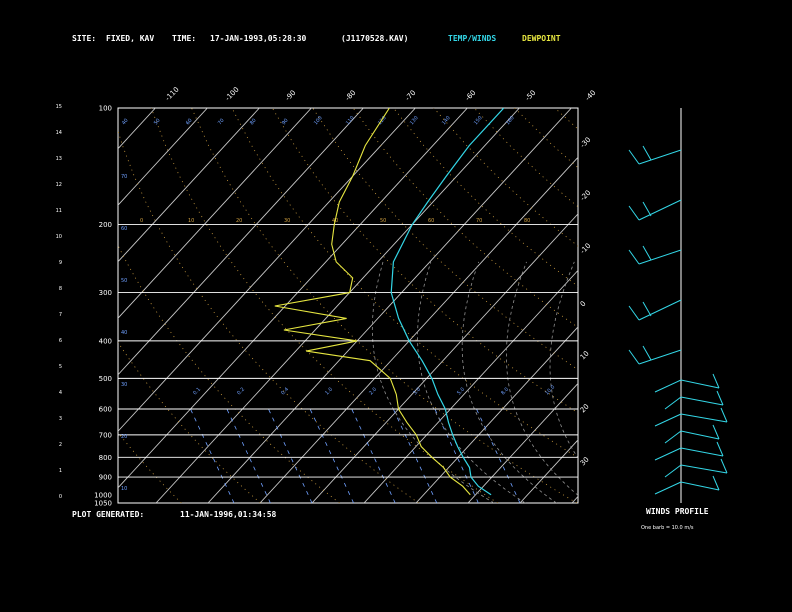  I want to click on mixing-ratio-side-label: 20, so click(124, 437).